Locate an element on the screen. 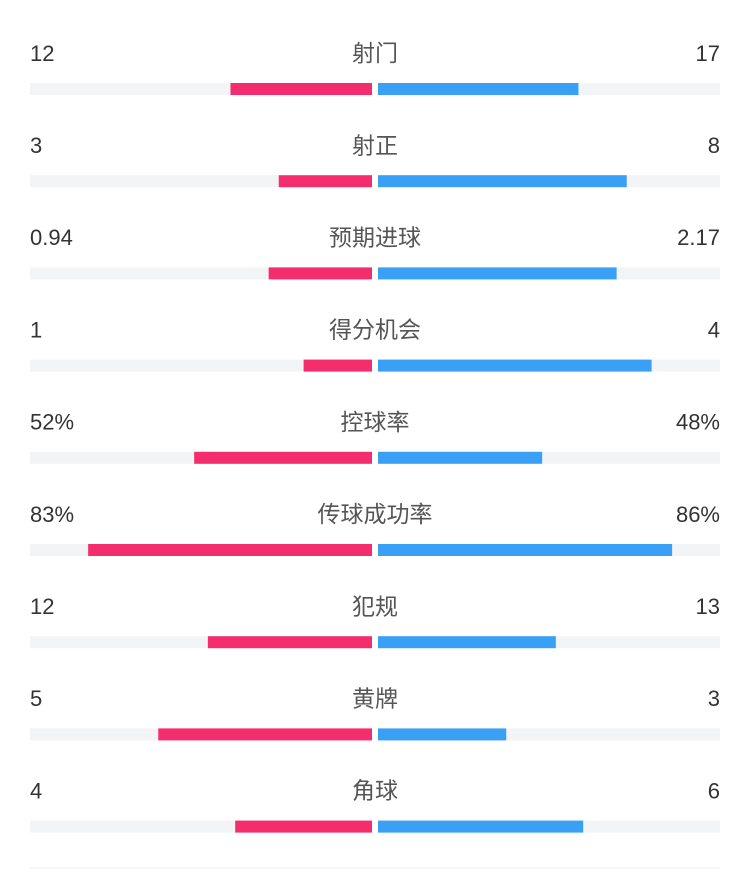 The image size is (750, 876). home-value: 1 is located at coordinates (36, 329).